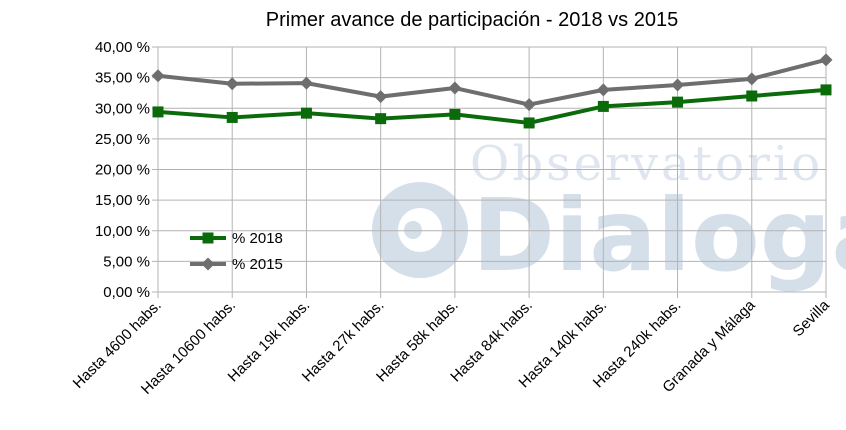 The image size is (846, 430). What do you see at coordinates (122, 139) in the screenshot?
I see `y-tick-label: 25,00 %` at bounding box center [122, 139].